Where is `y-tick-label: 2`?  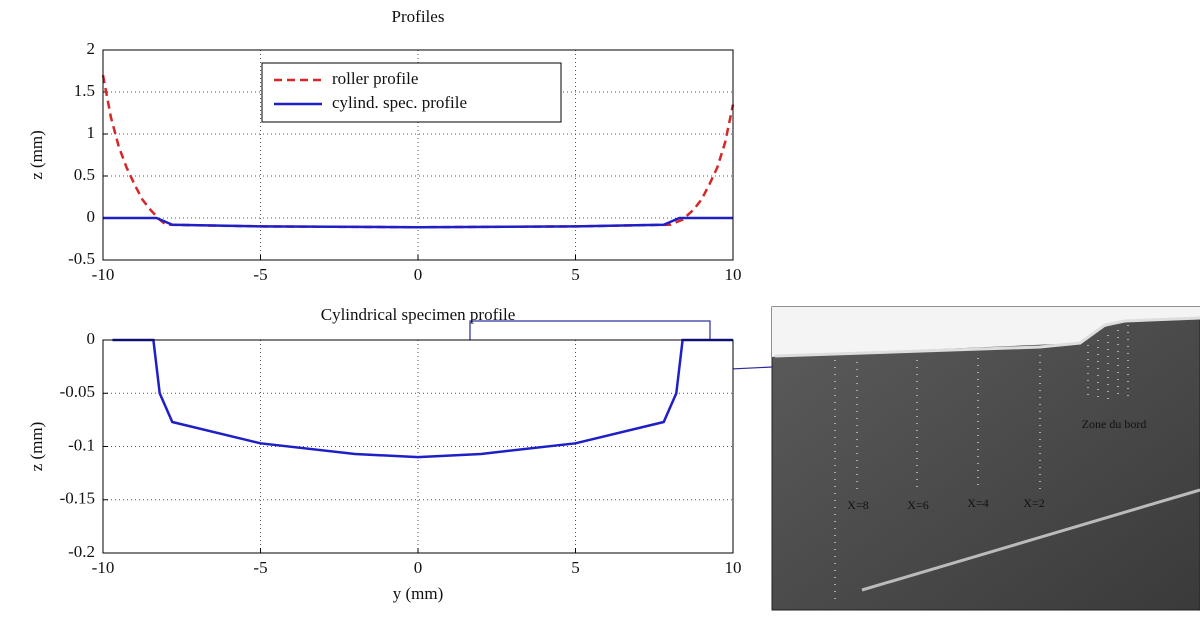 y-tick-label: 2 is located at coordinates (91, 48).